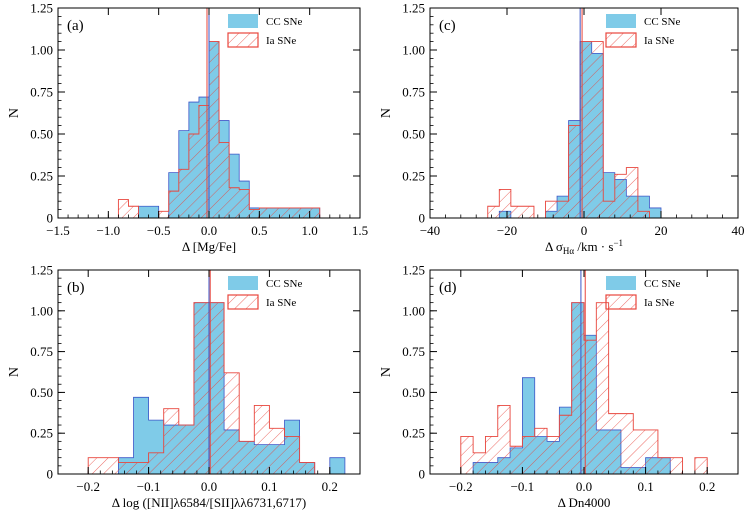 The image size is (747, 516). What do you see at coordinates (661, 230) in the screenshot?
I see `x-tick-label: 20` at bounding box center [661, 230].